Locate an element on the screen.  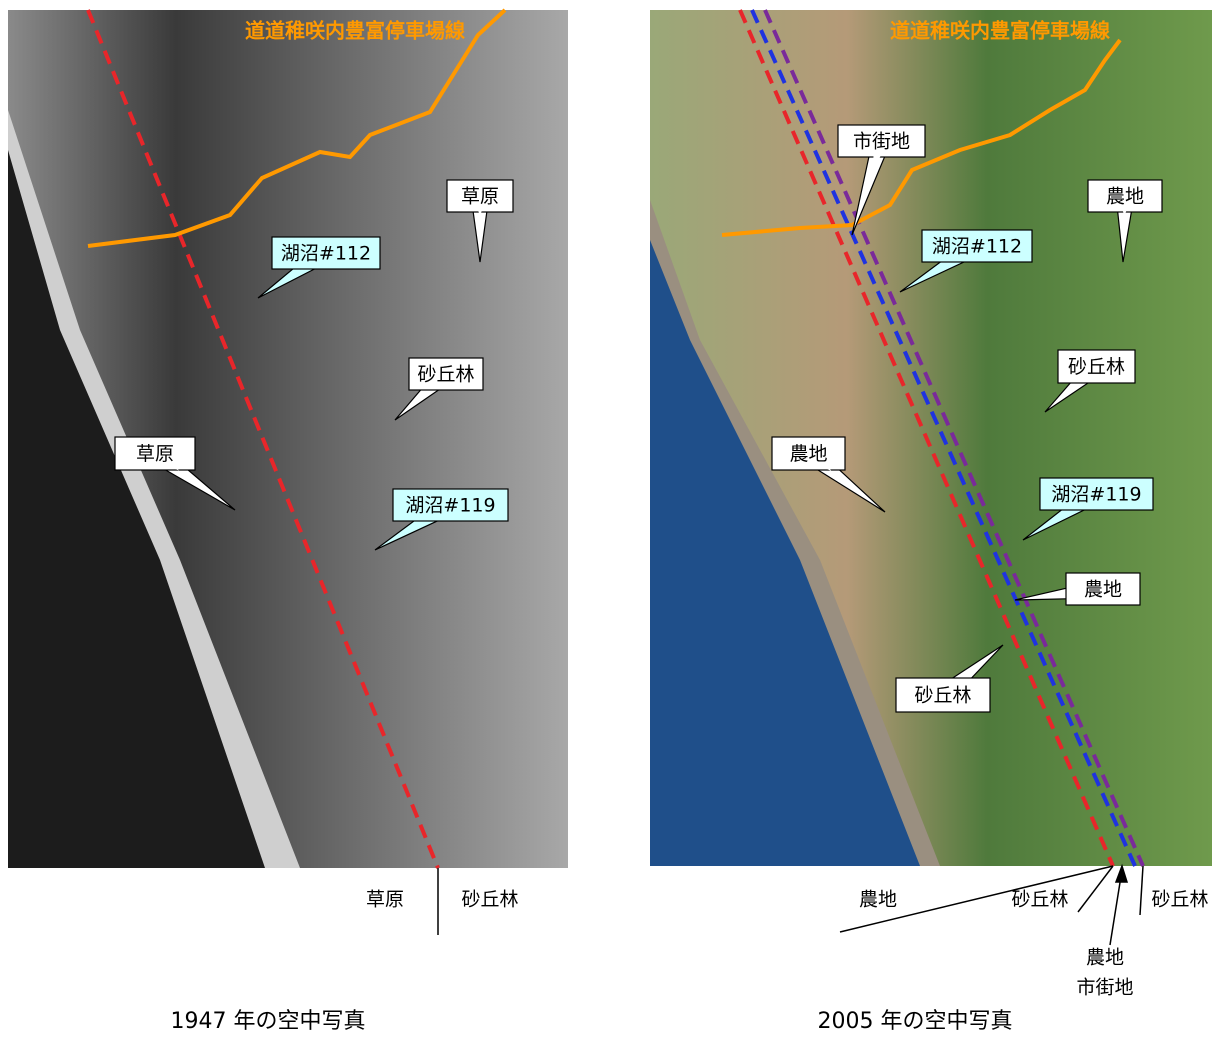
callout-label: 市街地 is located at coordinates (881, 142).